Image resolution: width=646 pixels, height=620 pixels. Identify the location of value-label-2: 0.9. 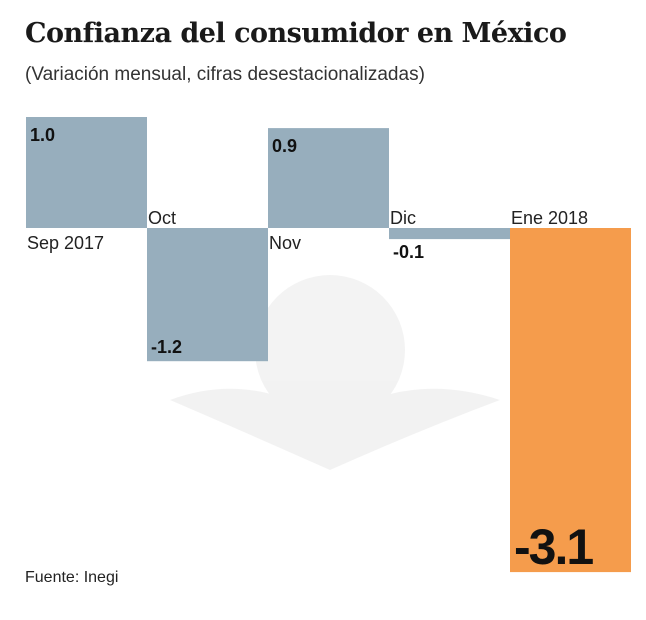
(284, 146).